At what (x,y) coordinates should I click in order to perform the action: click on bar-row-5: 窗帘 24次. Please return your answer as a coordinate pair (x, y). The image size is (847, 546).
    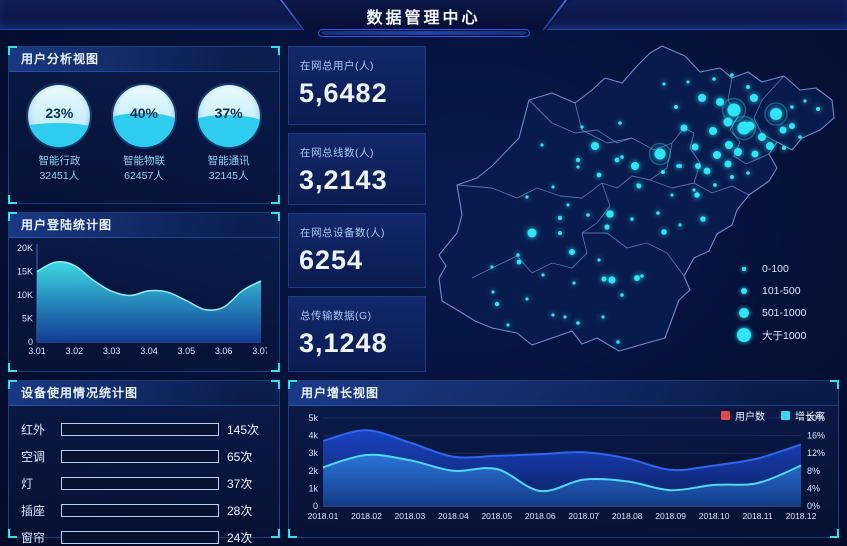
    Looking at the image, I should click on (144, 537).